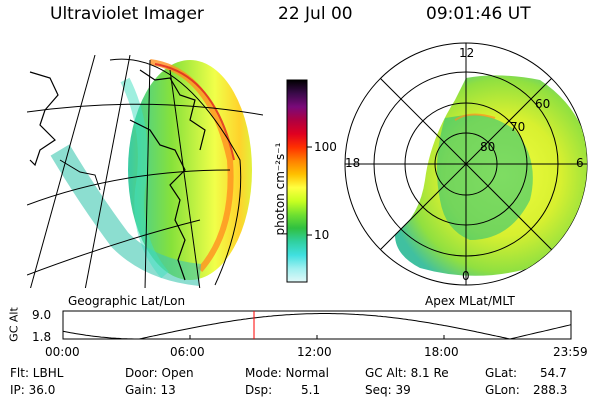 The height and width of the screenshot is (400, 600). What do you see at coordinates (322, 235) in the screenshot?
I see `colorbar-tick-10: 10` at bounding box center [322, 235].